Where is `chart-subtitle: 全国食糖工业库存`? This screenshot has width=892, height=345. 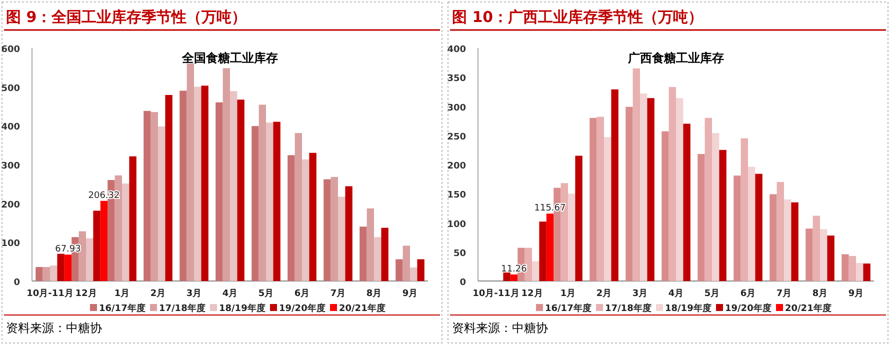
chart-subtitle: 全国食糖工业库存 is located at coordinates (229, 58).